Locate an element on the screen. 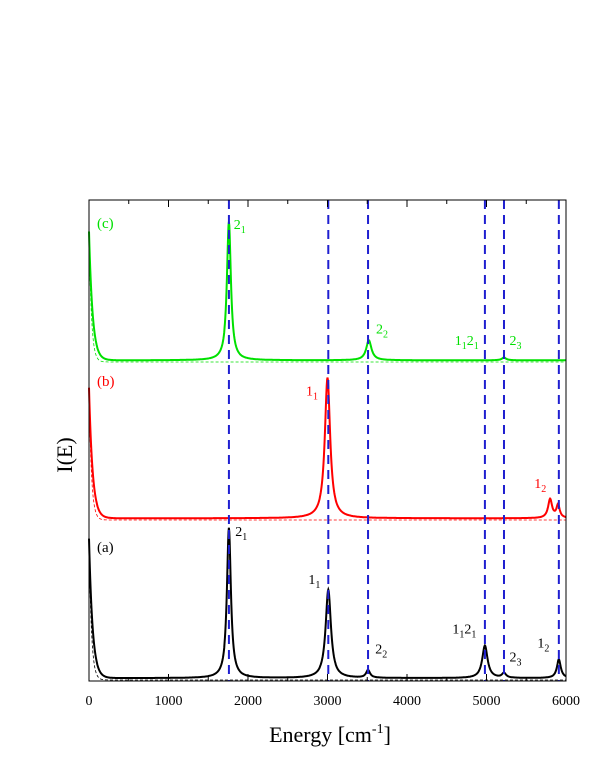 This screenshot has width=595, height=770. x-tick-label: 4000 is located at coordinates (407, 701).